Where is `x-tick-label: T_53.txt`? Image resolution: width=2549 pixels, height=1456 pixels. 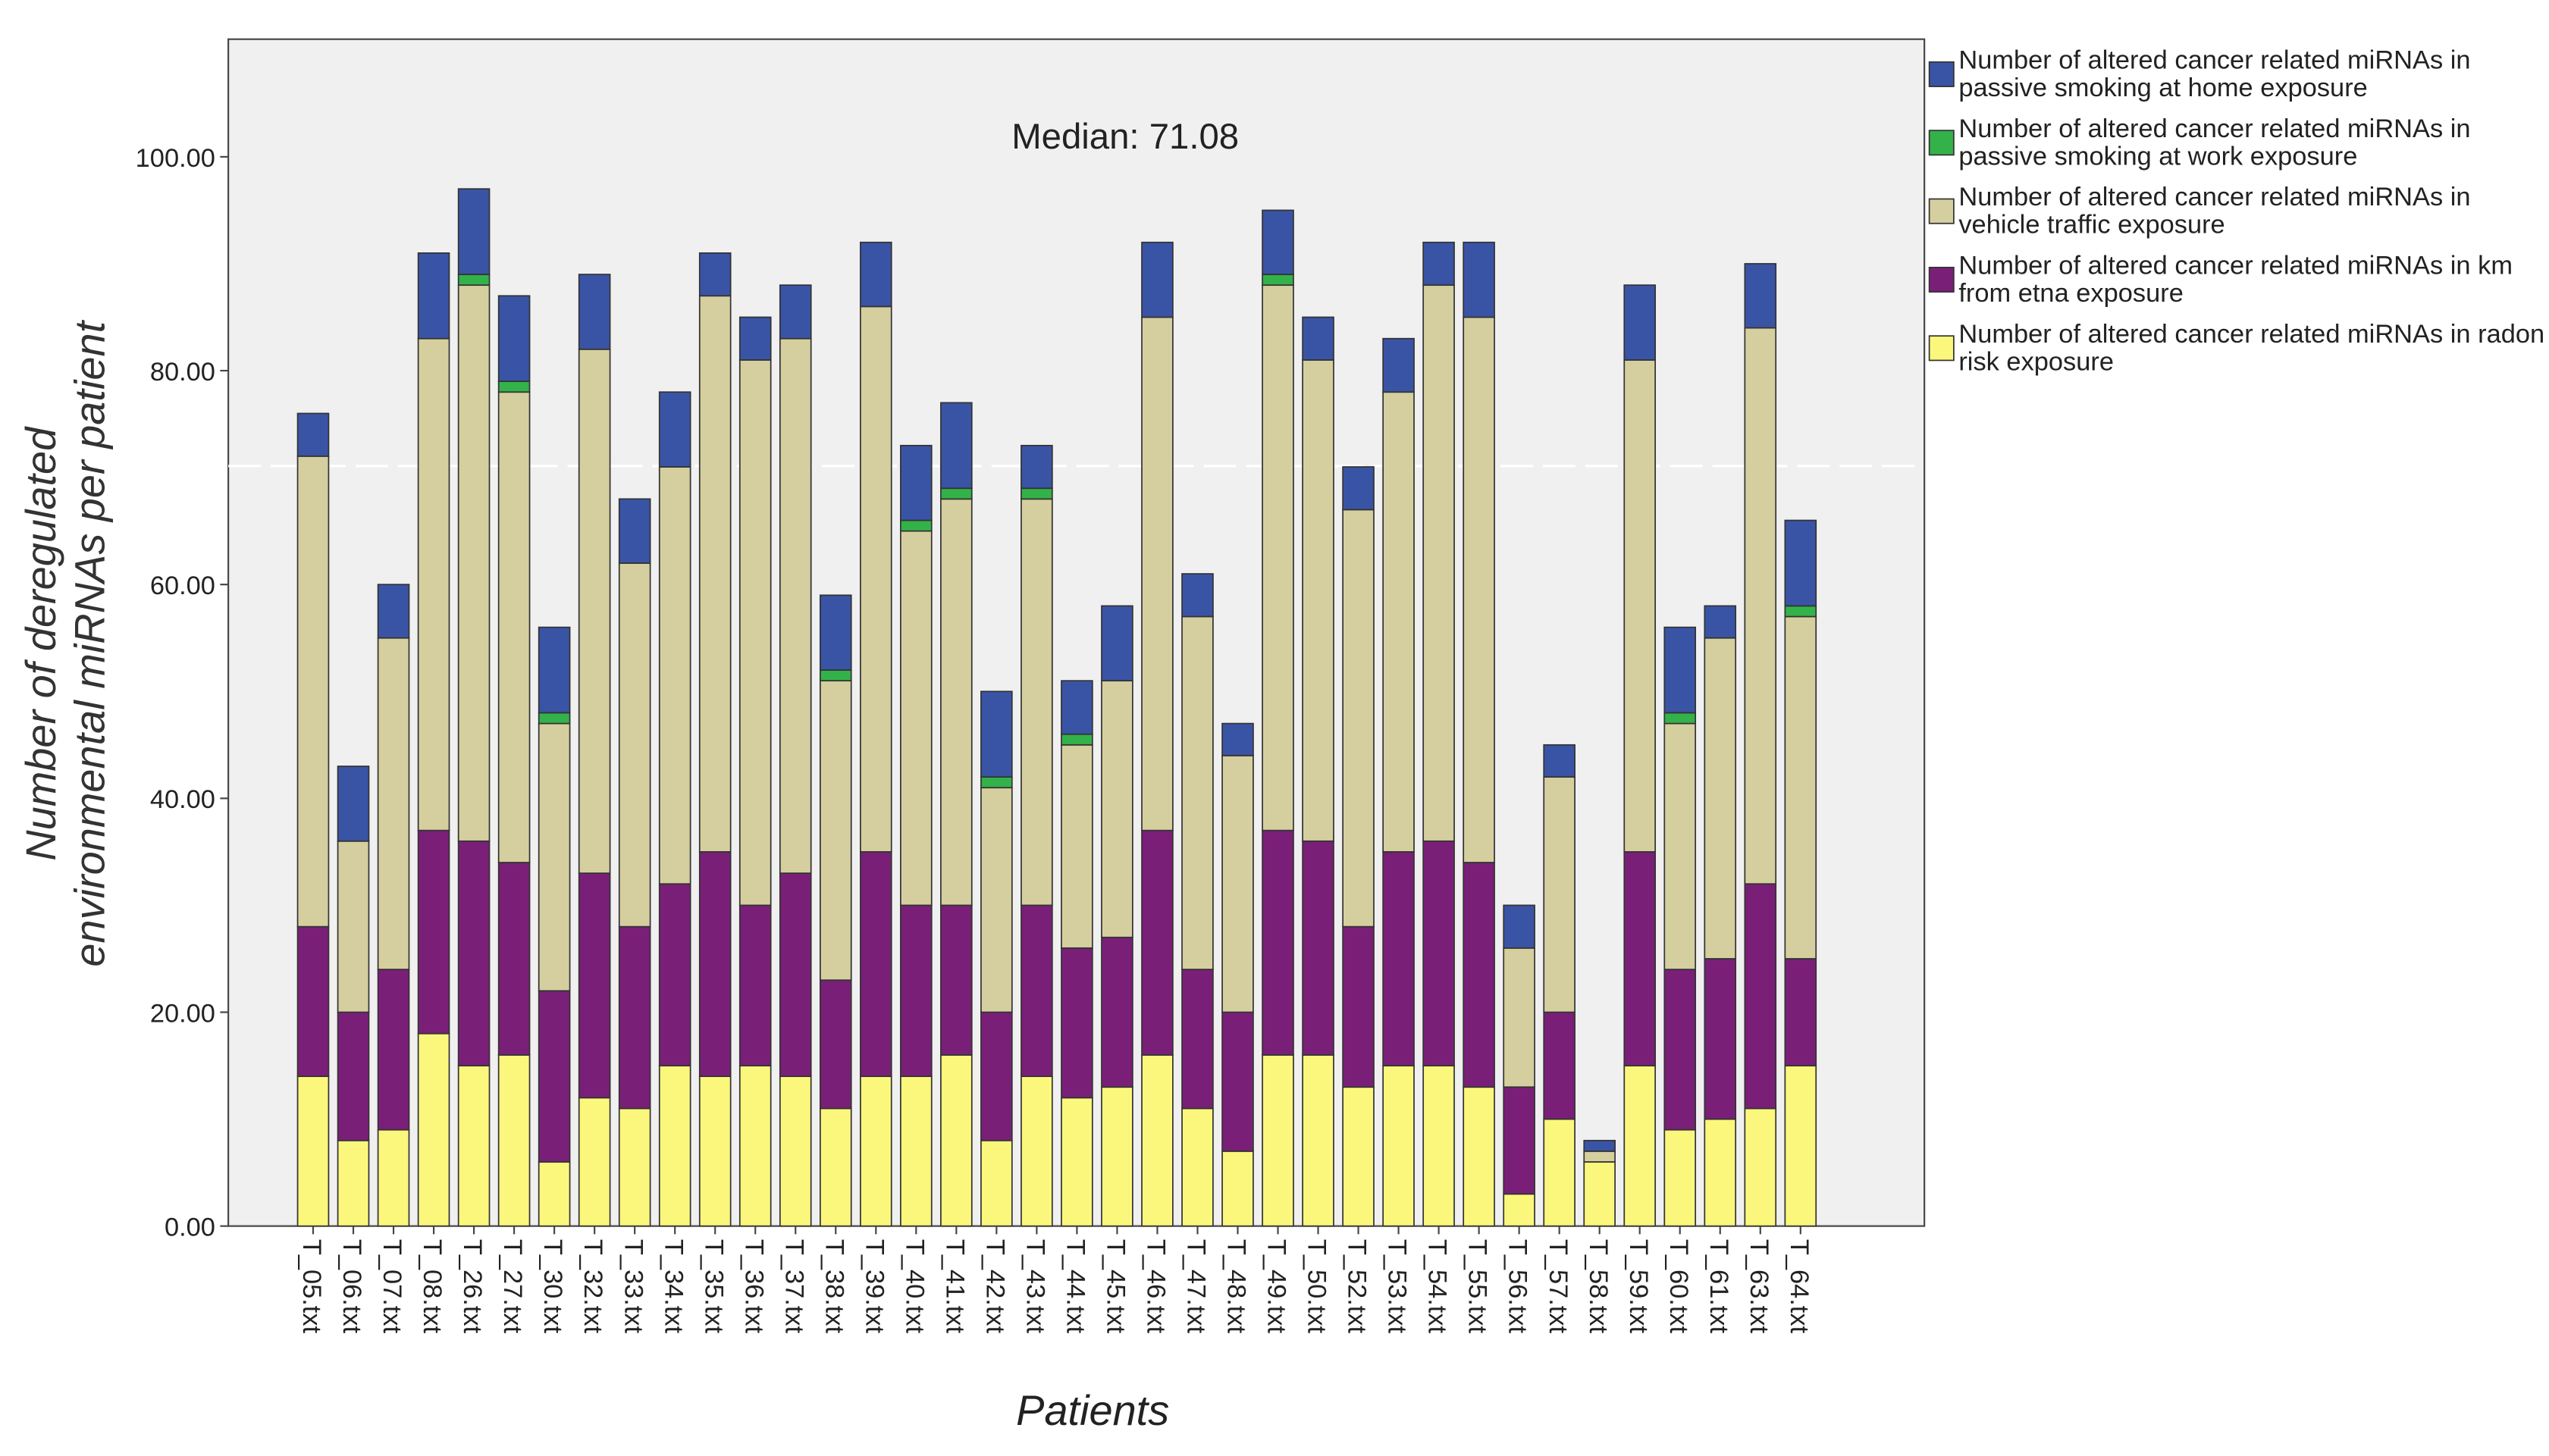 x-tick-label: T_53.txt is located at coordinates (1397, 1286).